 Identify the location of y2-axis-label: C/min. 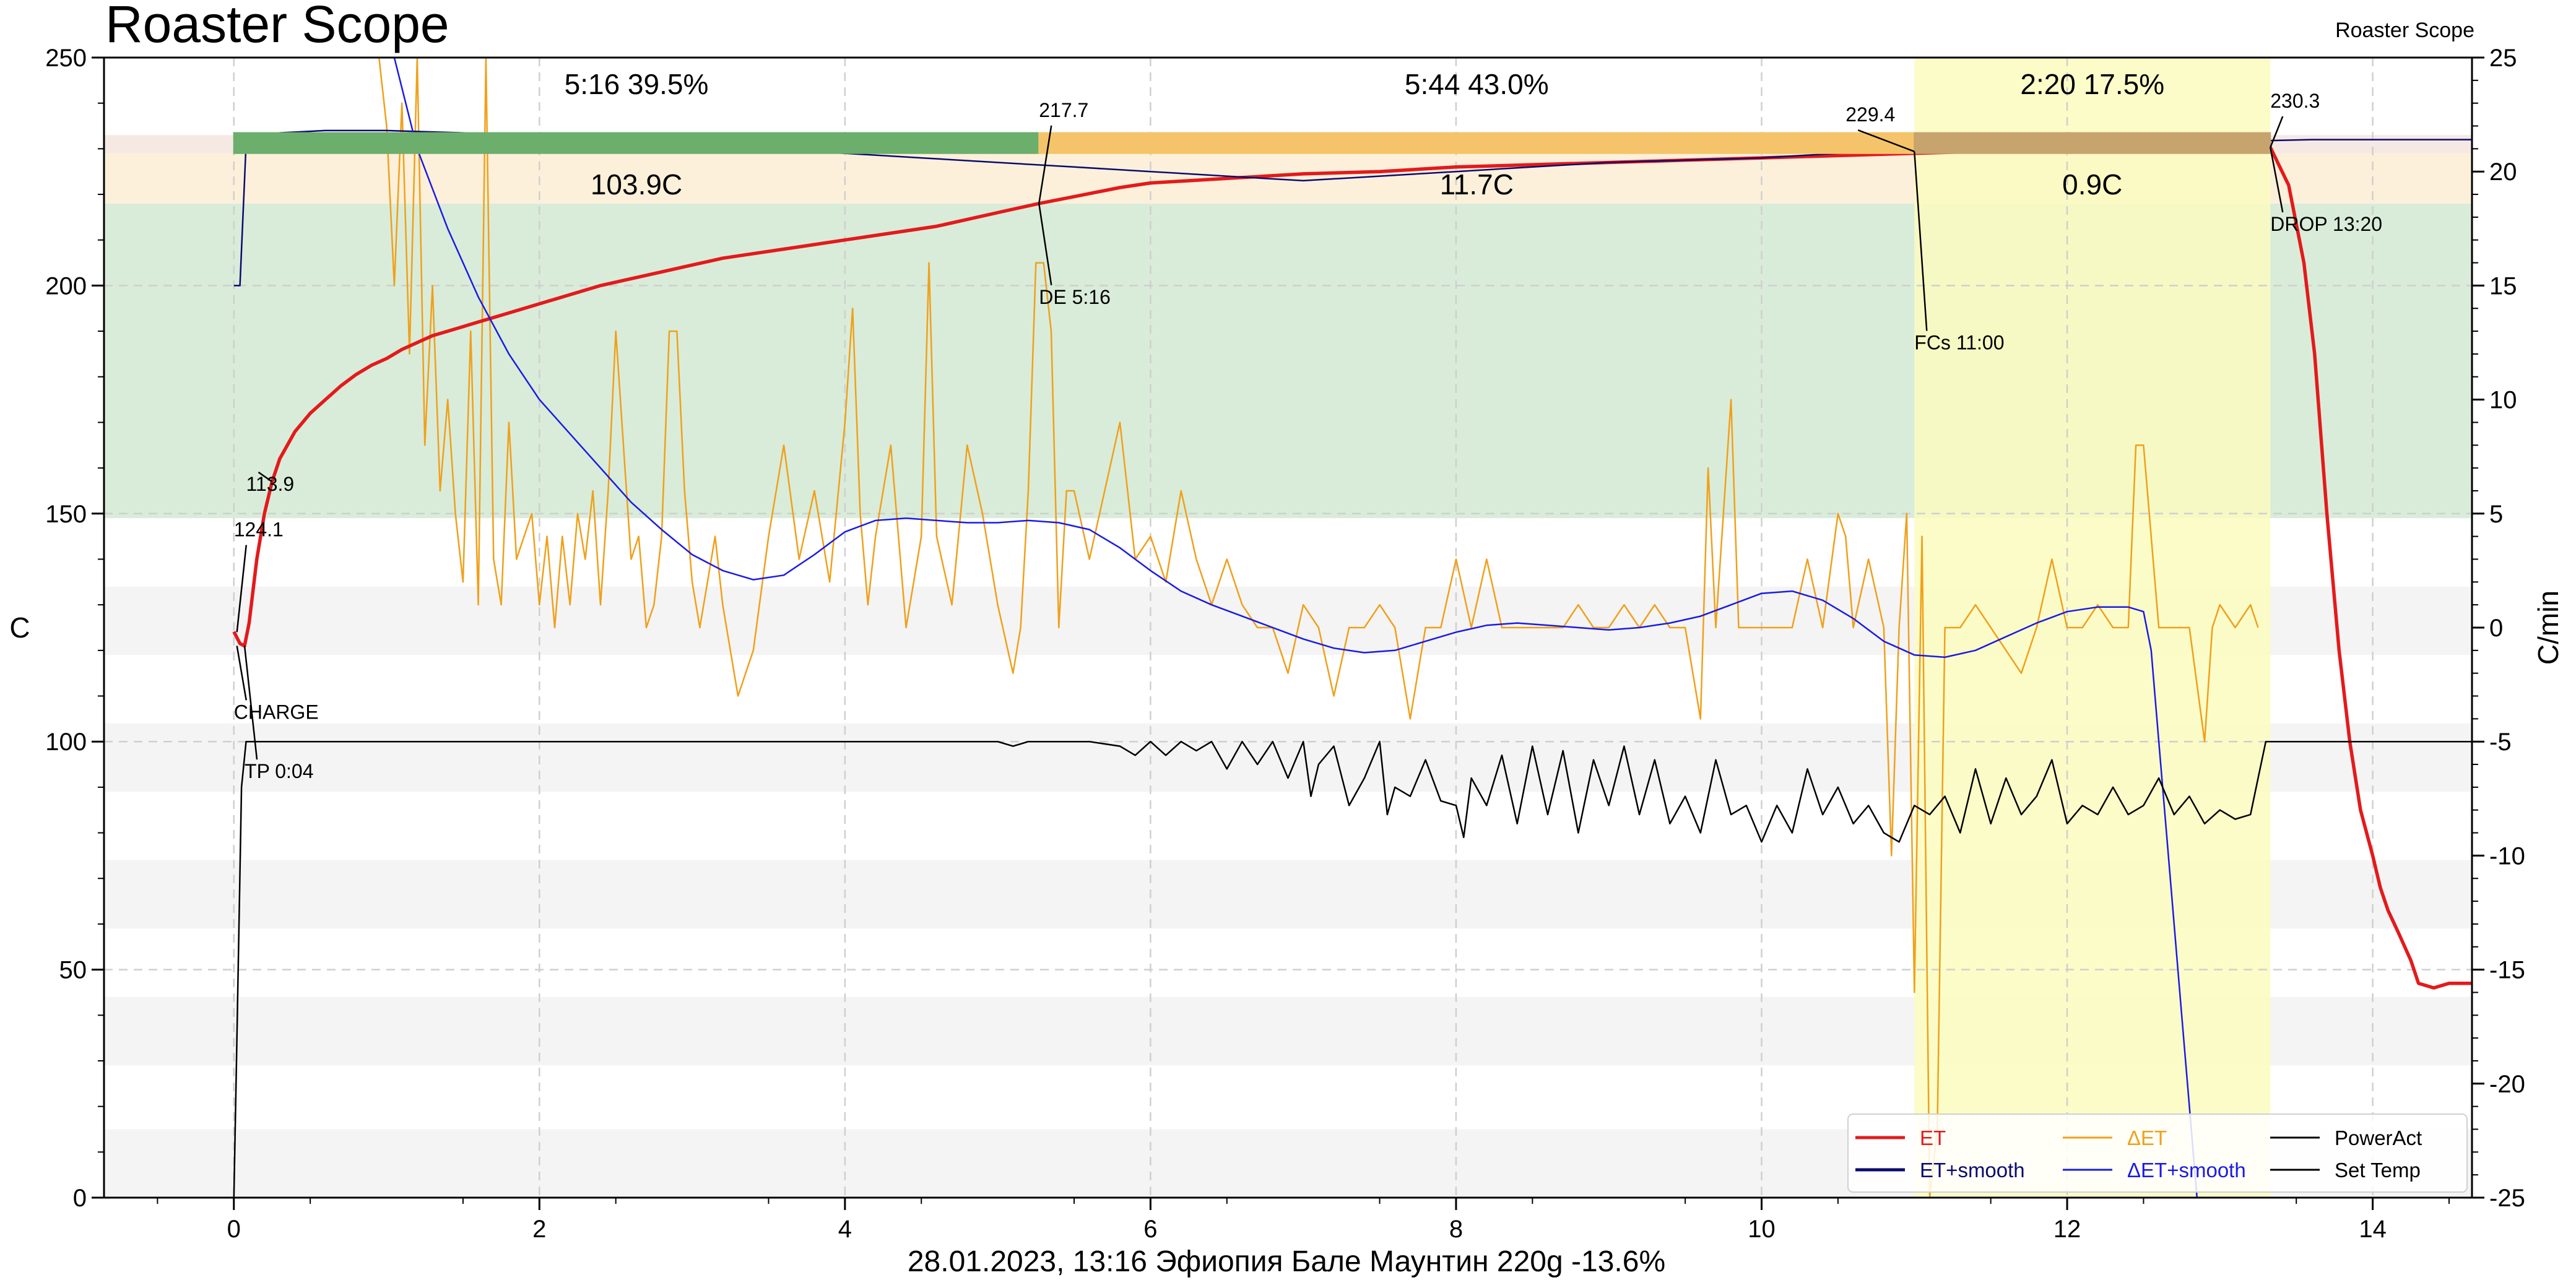
(2548, 627).